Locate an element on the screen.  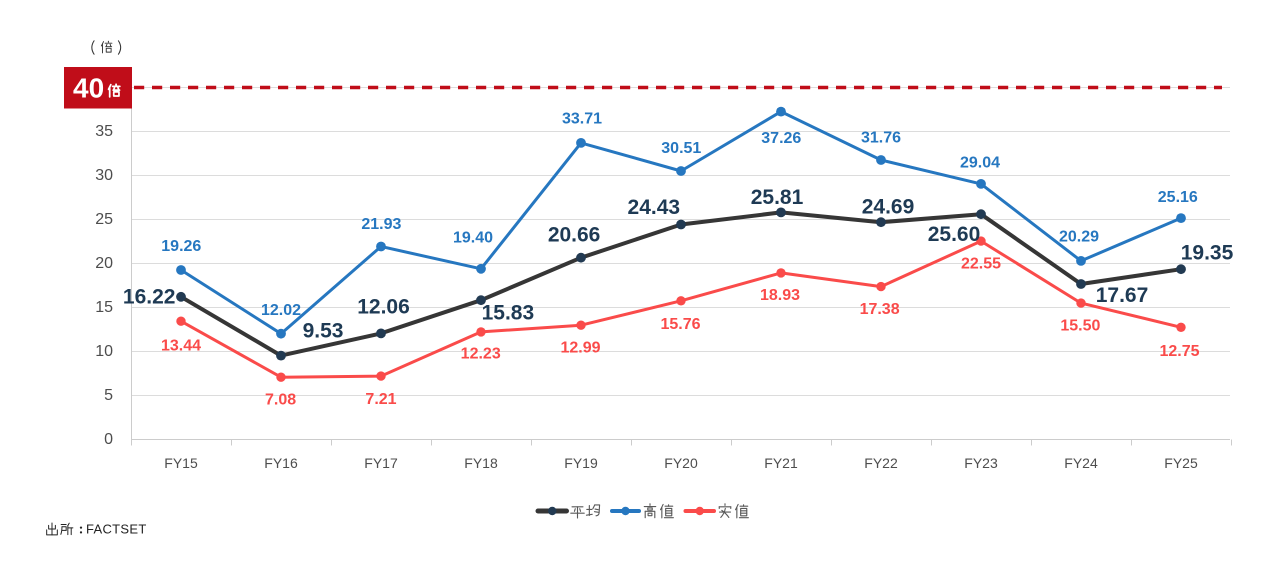
svg-text: FY16 is located at coordinates (281, 463).